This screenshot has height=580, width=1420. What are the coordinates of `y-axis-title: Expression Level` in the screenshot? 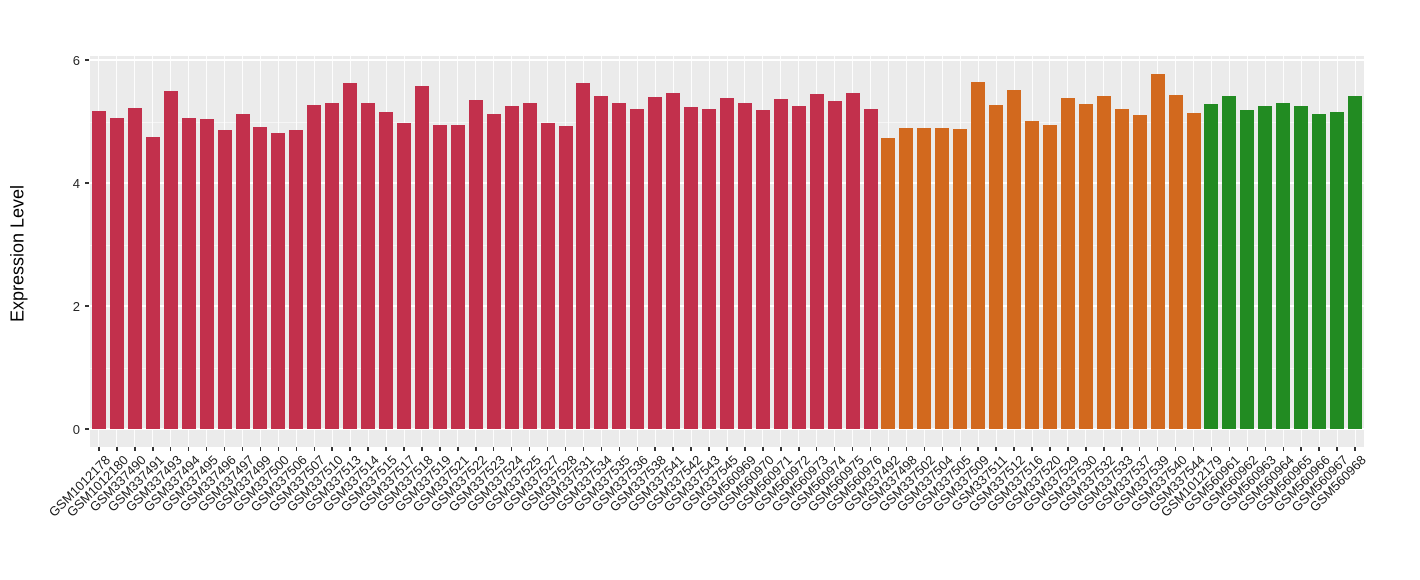 It's located at (17, 253).